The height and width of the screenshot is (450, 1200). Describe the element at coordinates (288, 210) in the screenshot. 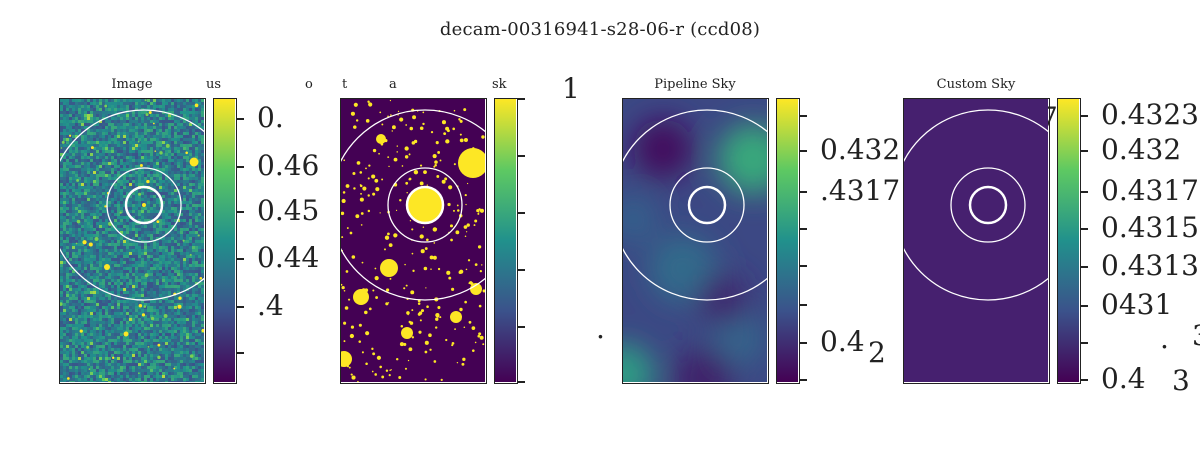

I see `colorbar-tick-label: 0.45` at that location.